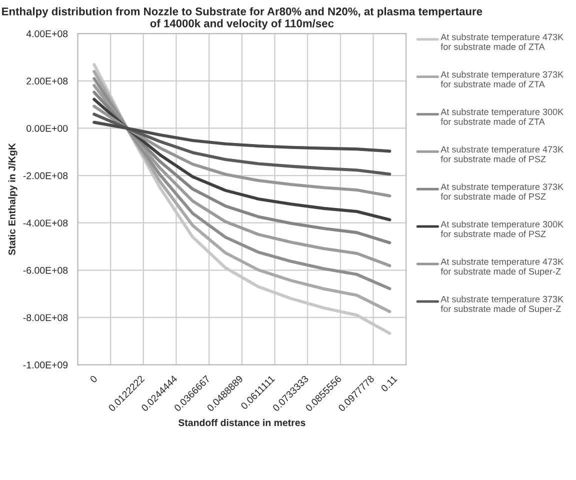 Image resolution: width=576 pixels, height=480 pixels. What do you see at coordinates (47, 128) in the screenshot?
I see `y-tick-label: 0.00E+00` at bounding box center [47, 128].